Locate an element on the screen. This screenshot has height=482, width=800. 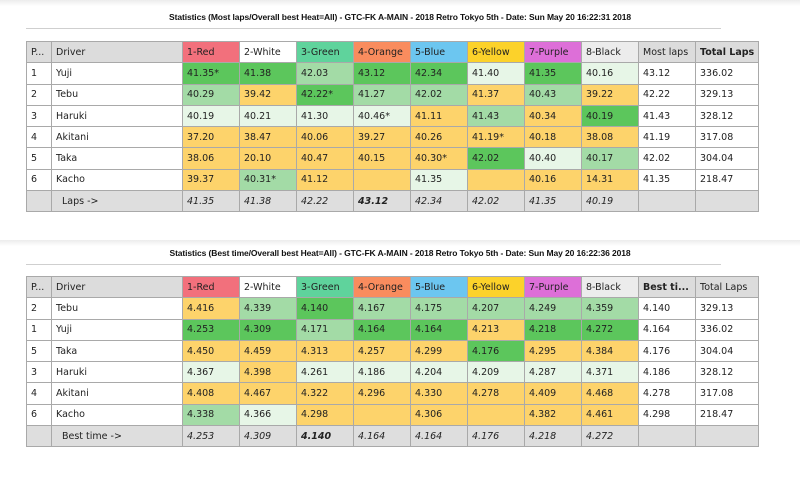
position-cell: 4 is located at coordinates (39, 393).